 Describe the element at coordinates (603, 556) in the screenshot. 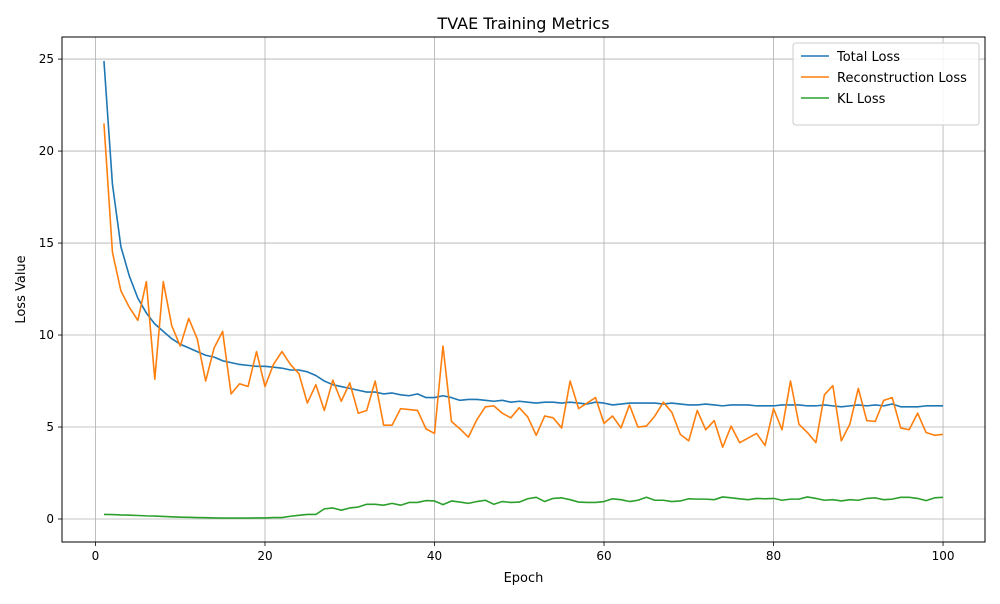

I see `x-tick-label: 60` at that location.